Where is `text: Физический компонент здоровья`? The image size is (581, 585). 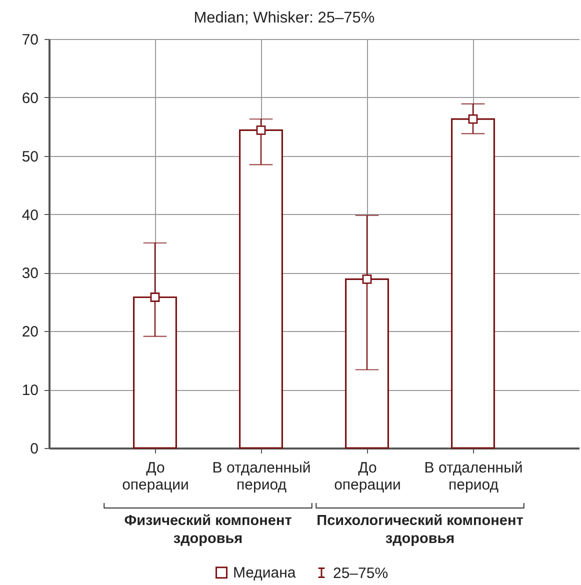
text: Физический компонент здоровья is located at coordinates (208, 530).